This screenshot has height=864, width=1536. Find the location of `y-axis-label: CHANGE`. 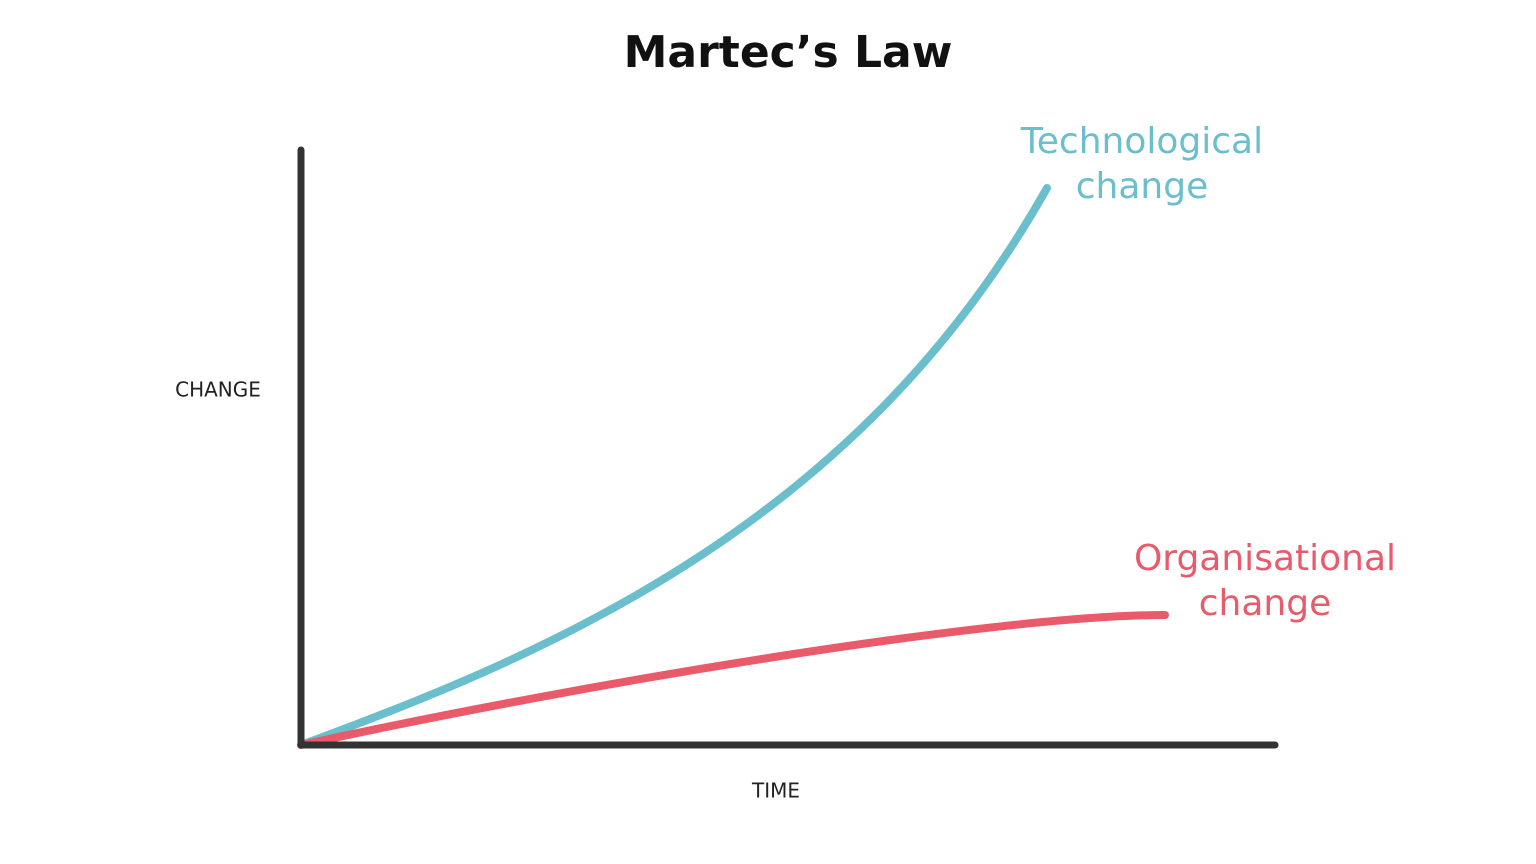

y-axis-label: CHANGE is located at coordinates (218, 390).